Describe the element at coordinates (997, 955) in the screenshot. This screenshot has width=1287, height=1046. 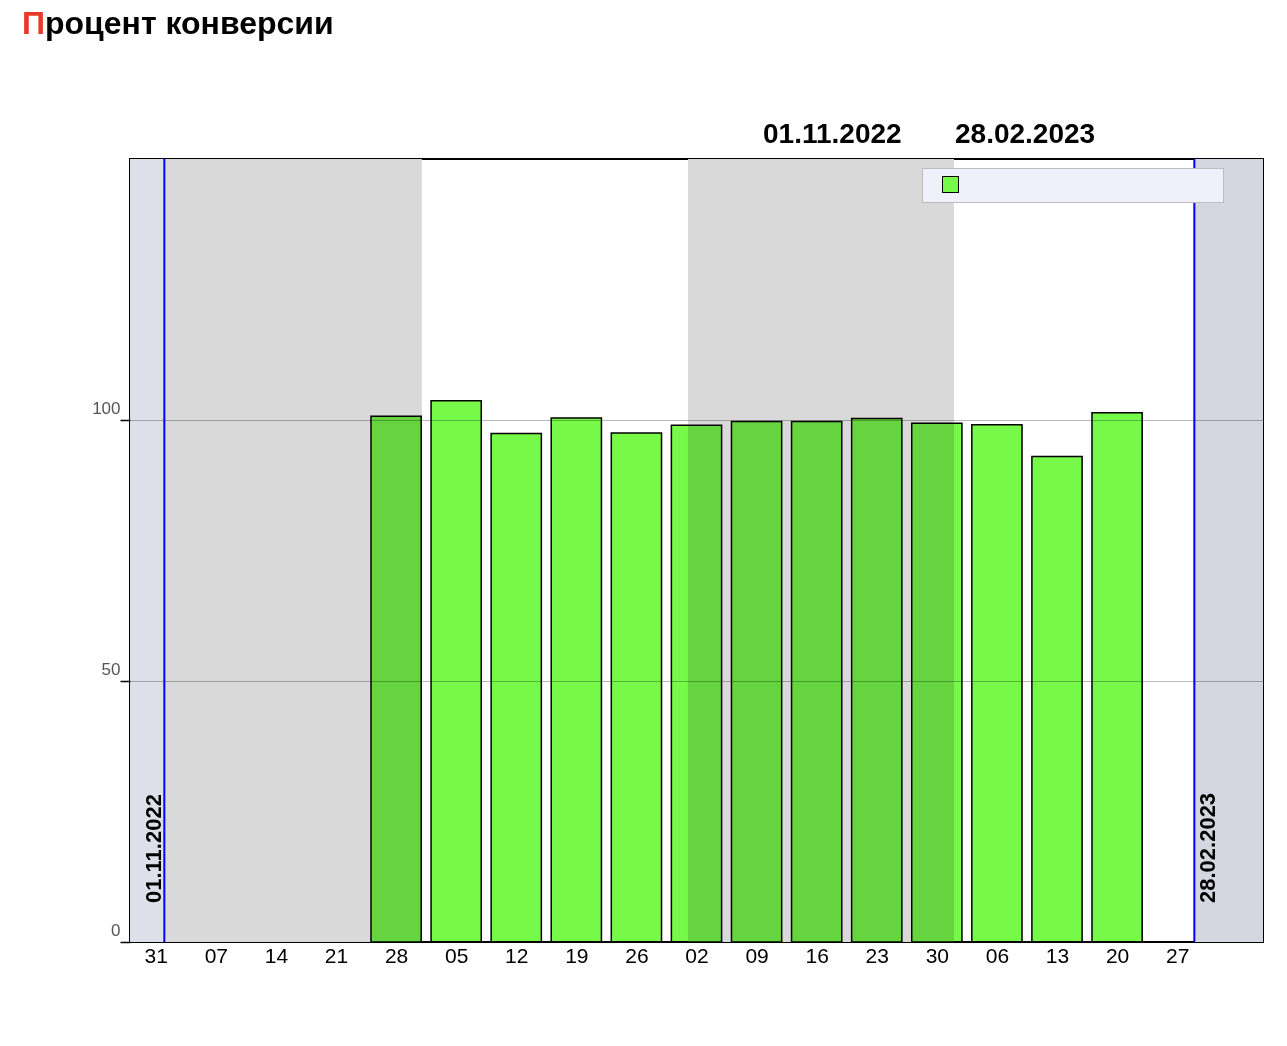
I see `x-tick-label: 06` at that location.